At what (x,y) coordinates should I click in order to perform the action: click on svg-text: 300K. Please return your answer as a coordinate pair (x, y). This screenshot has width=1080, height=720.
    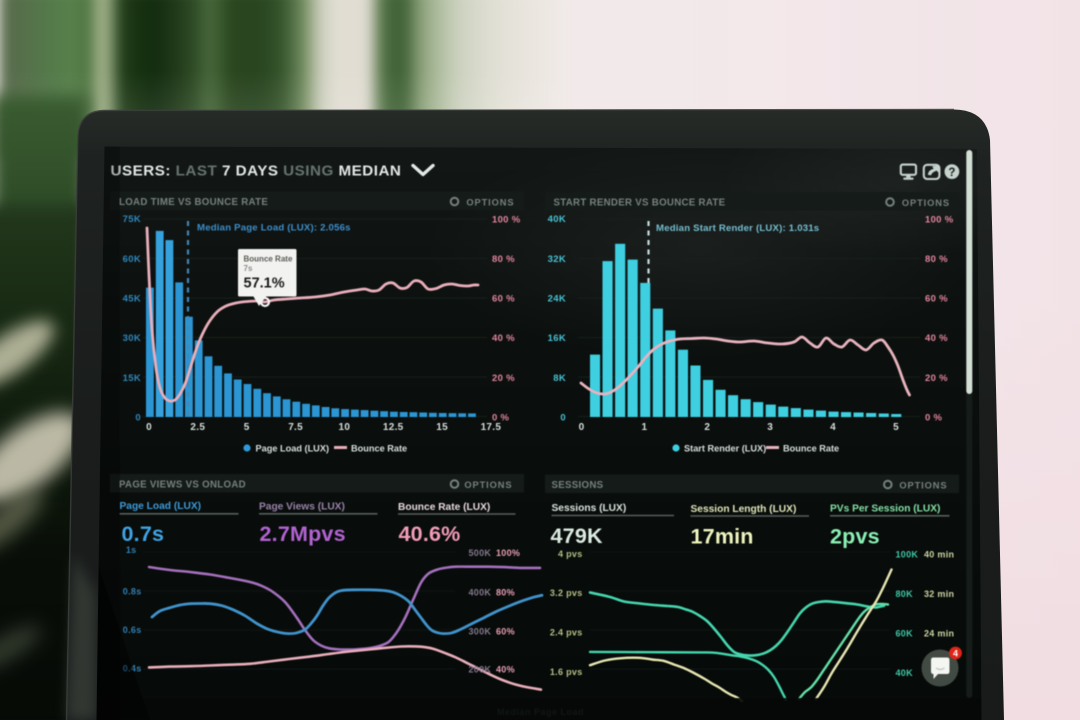
    Looking at the image, I should click on (480, 632).